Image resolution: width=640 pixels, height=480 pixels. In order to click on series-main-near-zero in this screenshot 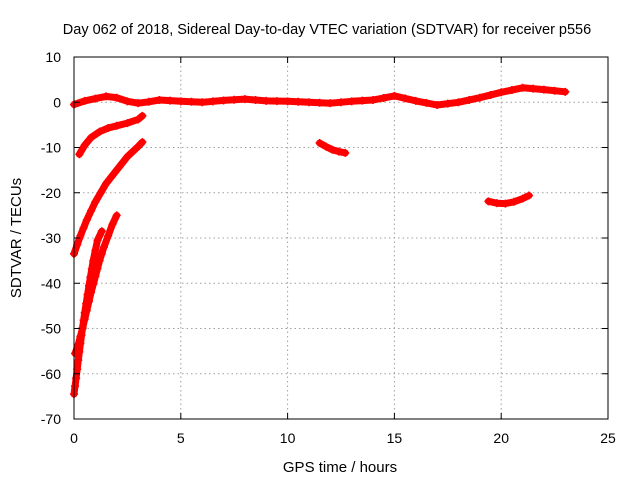, I will do `click(320, 96)`.